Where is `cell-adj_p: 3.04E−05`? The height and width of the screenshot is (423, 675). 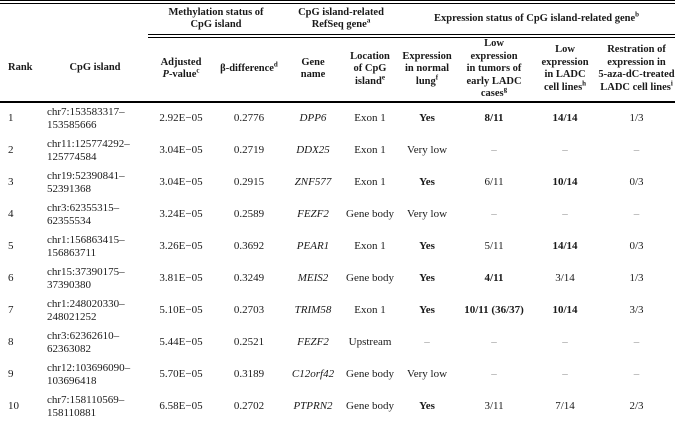 cell-adj_p: 3.04E−05 is located at coordinates (181, 150).